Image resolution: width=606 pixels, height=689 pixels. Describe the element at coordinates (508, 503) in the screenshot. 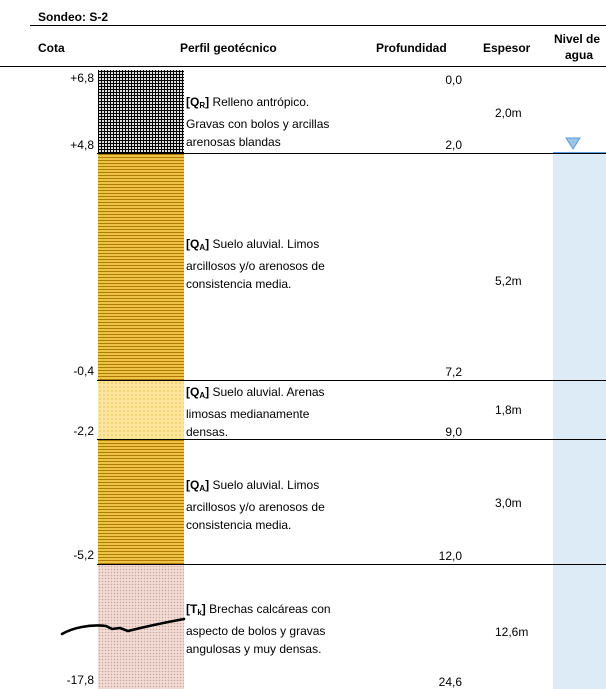

I see `thickness-value: 3,0m` at that location.